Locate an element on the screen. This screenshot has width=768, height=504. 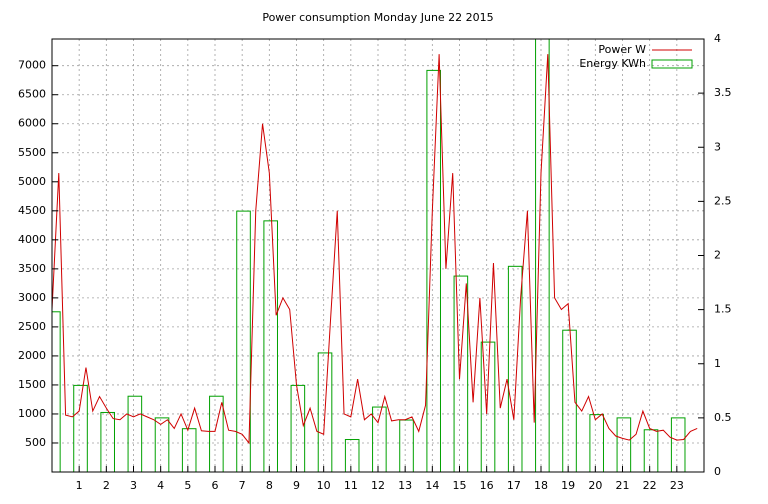
y-tick-label: 4000 is located at coordinates (32, 239).